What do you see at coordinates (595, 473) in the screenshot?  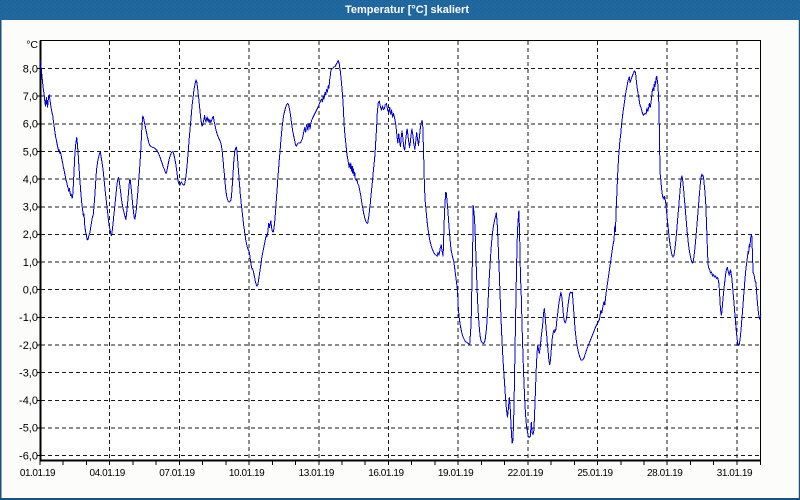 I see `svg-text: 25.01.19` at bounding box center [595, 473].